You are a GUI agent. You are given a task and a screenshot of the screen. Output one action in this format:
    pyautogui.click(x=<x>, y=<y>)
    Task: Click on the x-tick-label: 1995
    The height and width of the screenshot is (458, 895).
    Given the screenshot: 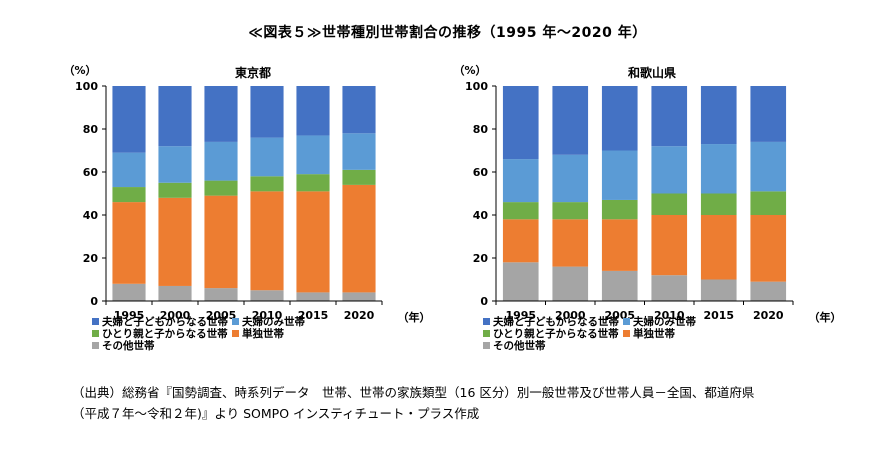 What is the action you would take?
    pyautogui.click(x=520, y=315)
    